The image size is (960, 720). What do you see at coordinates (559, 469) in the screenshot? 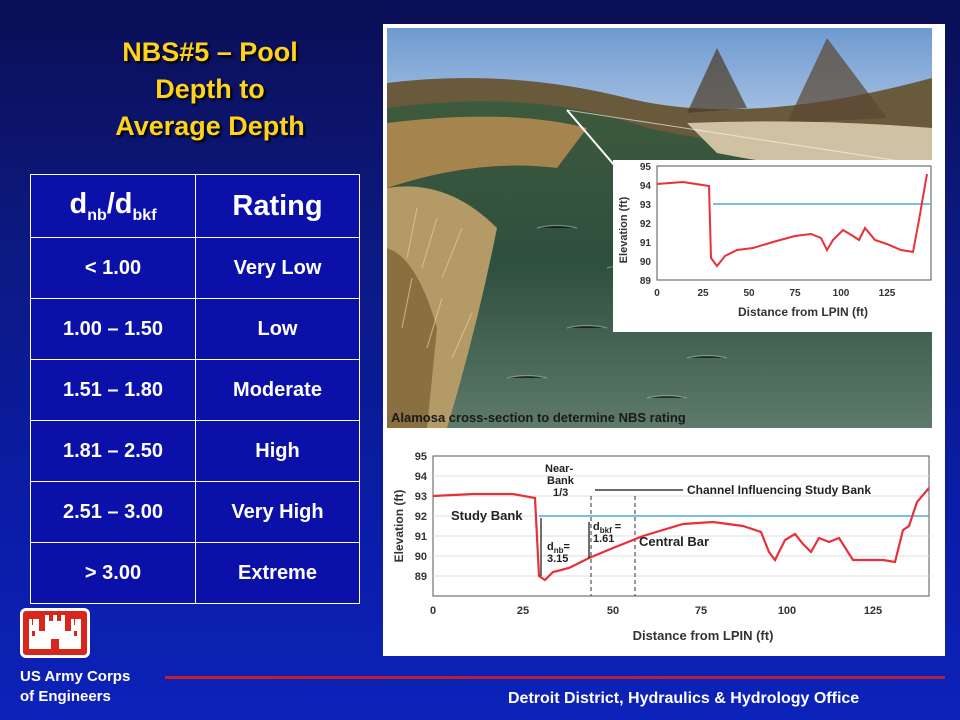
I see `label-near-bank-1: Near-` at bounding box center [559, 469].